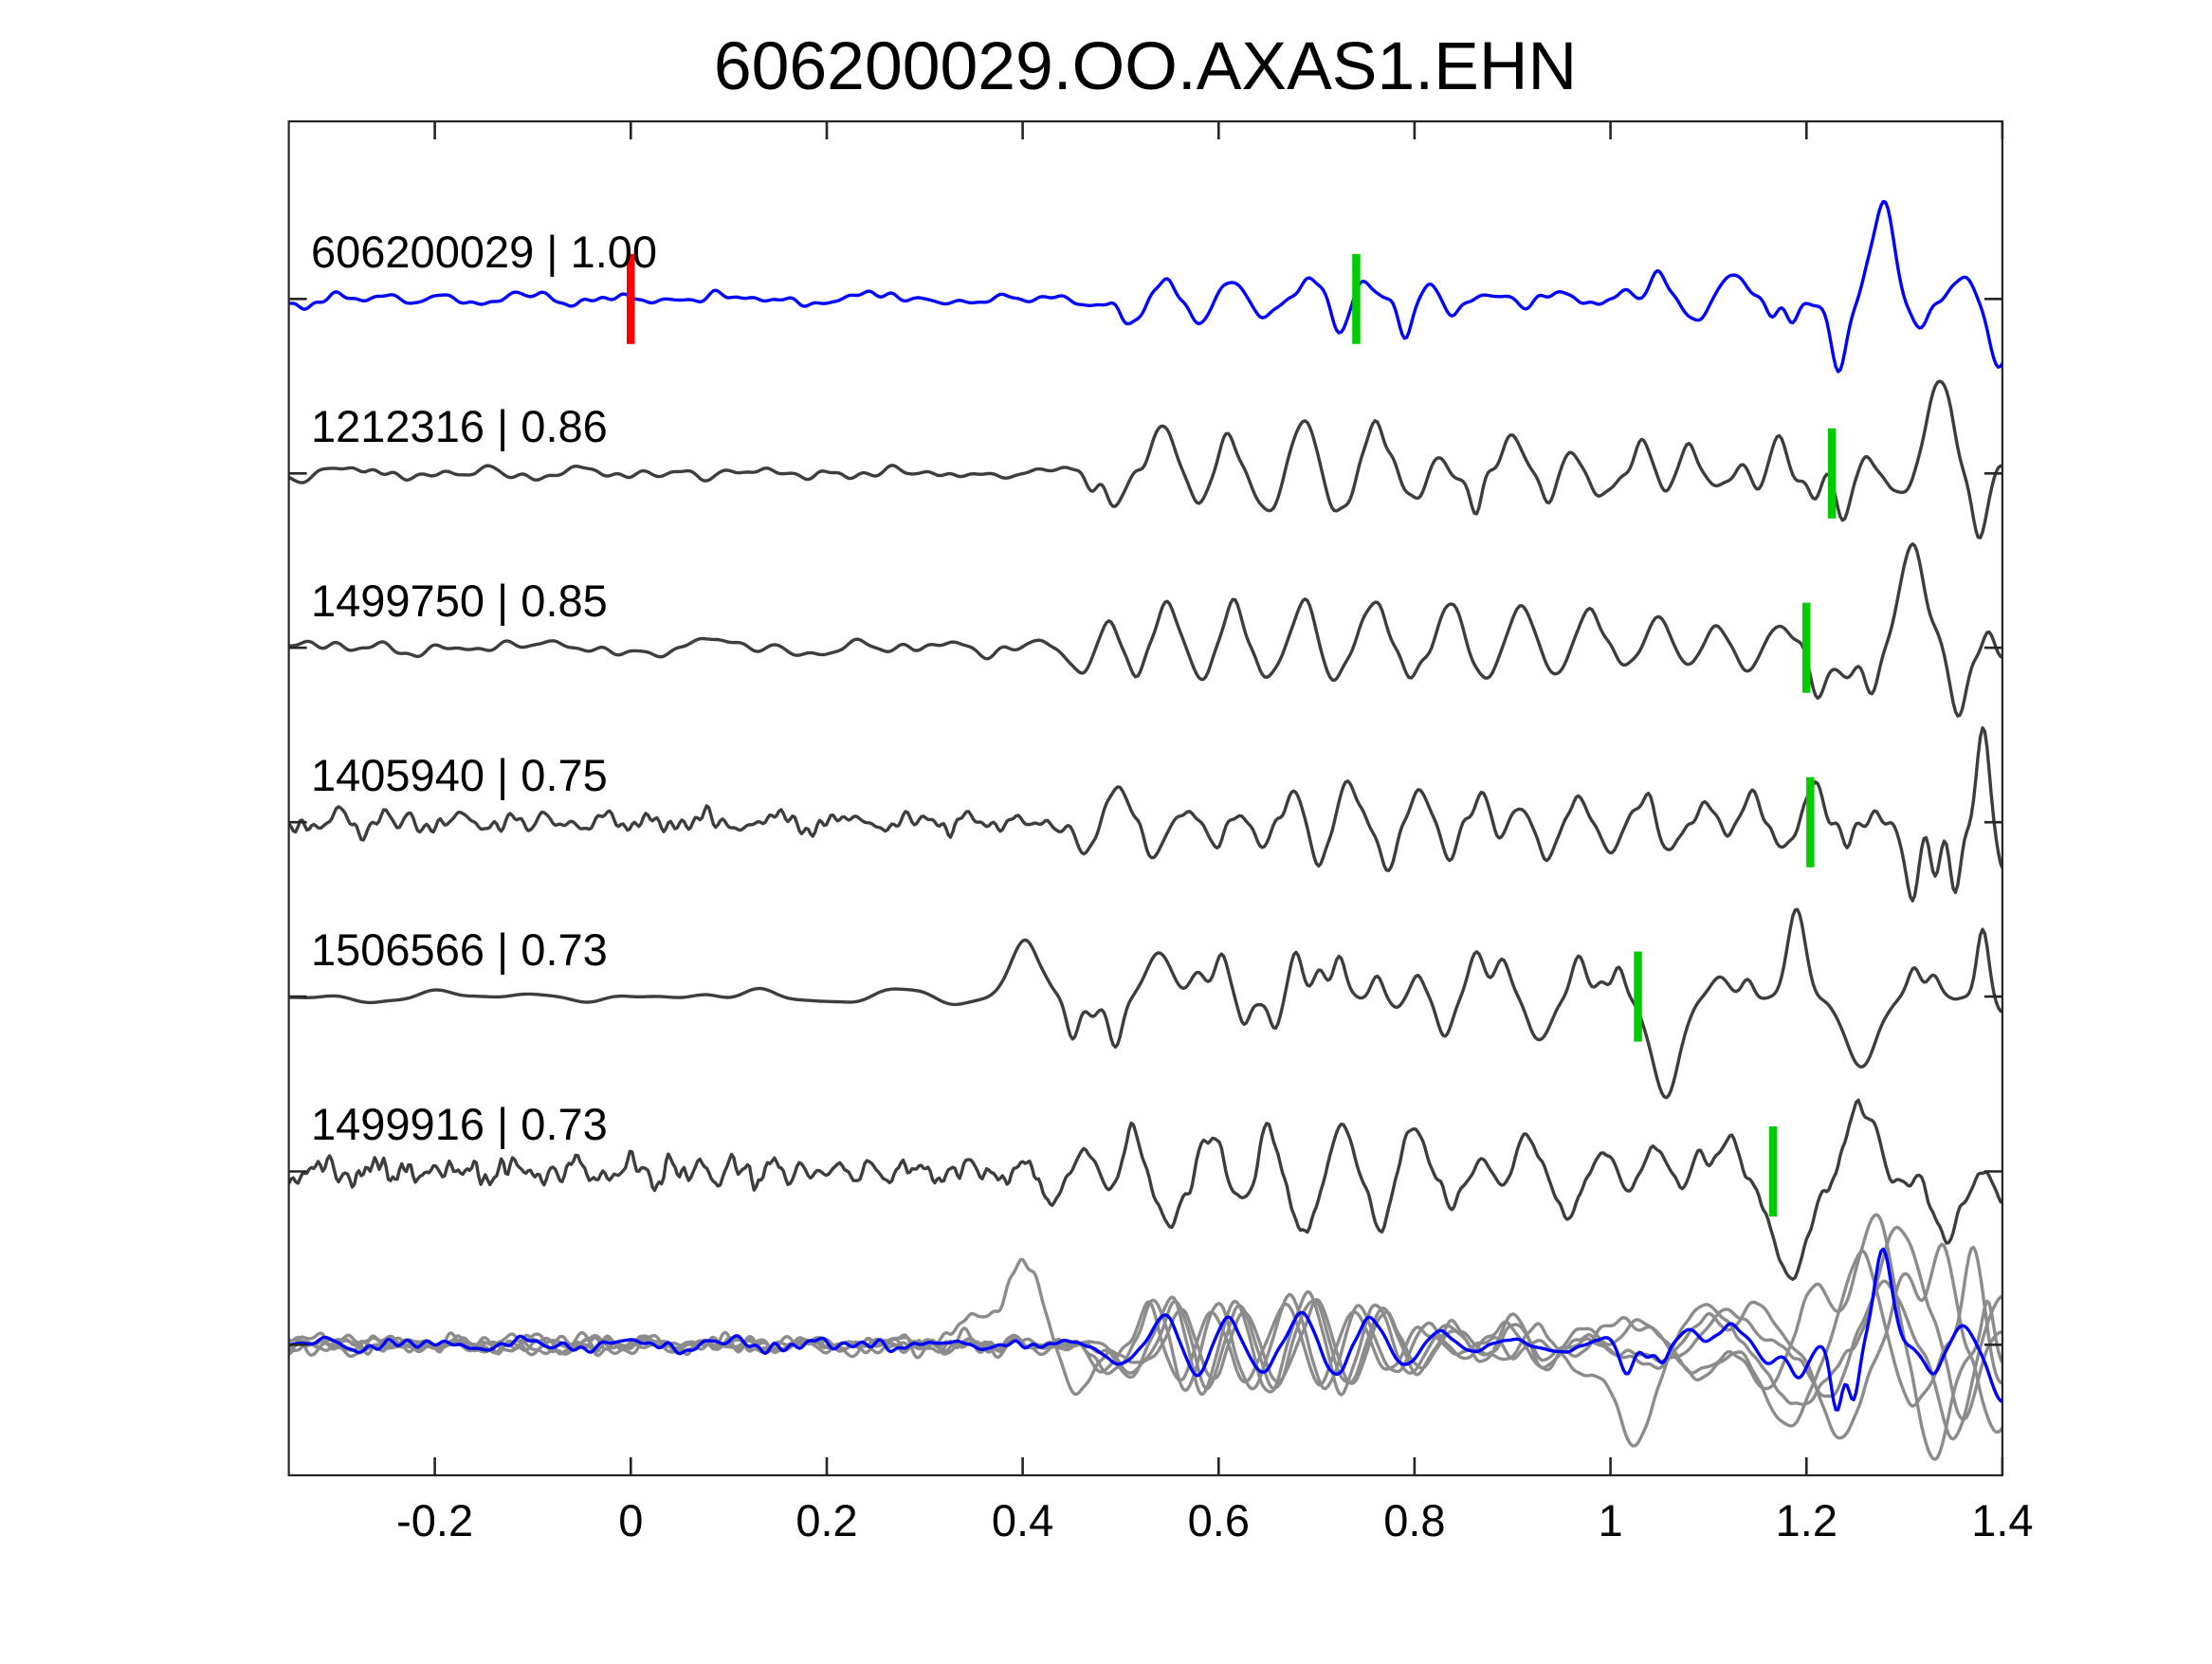  What do you see at coordinates (1414, 1520) in the screenshot?
I see `svg-text: 0.8` at bounding box center [1414, 1520].